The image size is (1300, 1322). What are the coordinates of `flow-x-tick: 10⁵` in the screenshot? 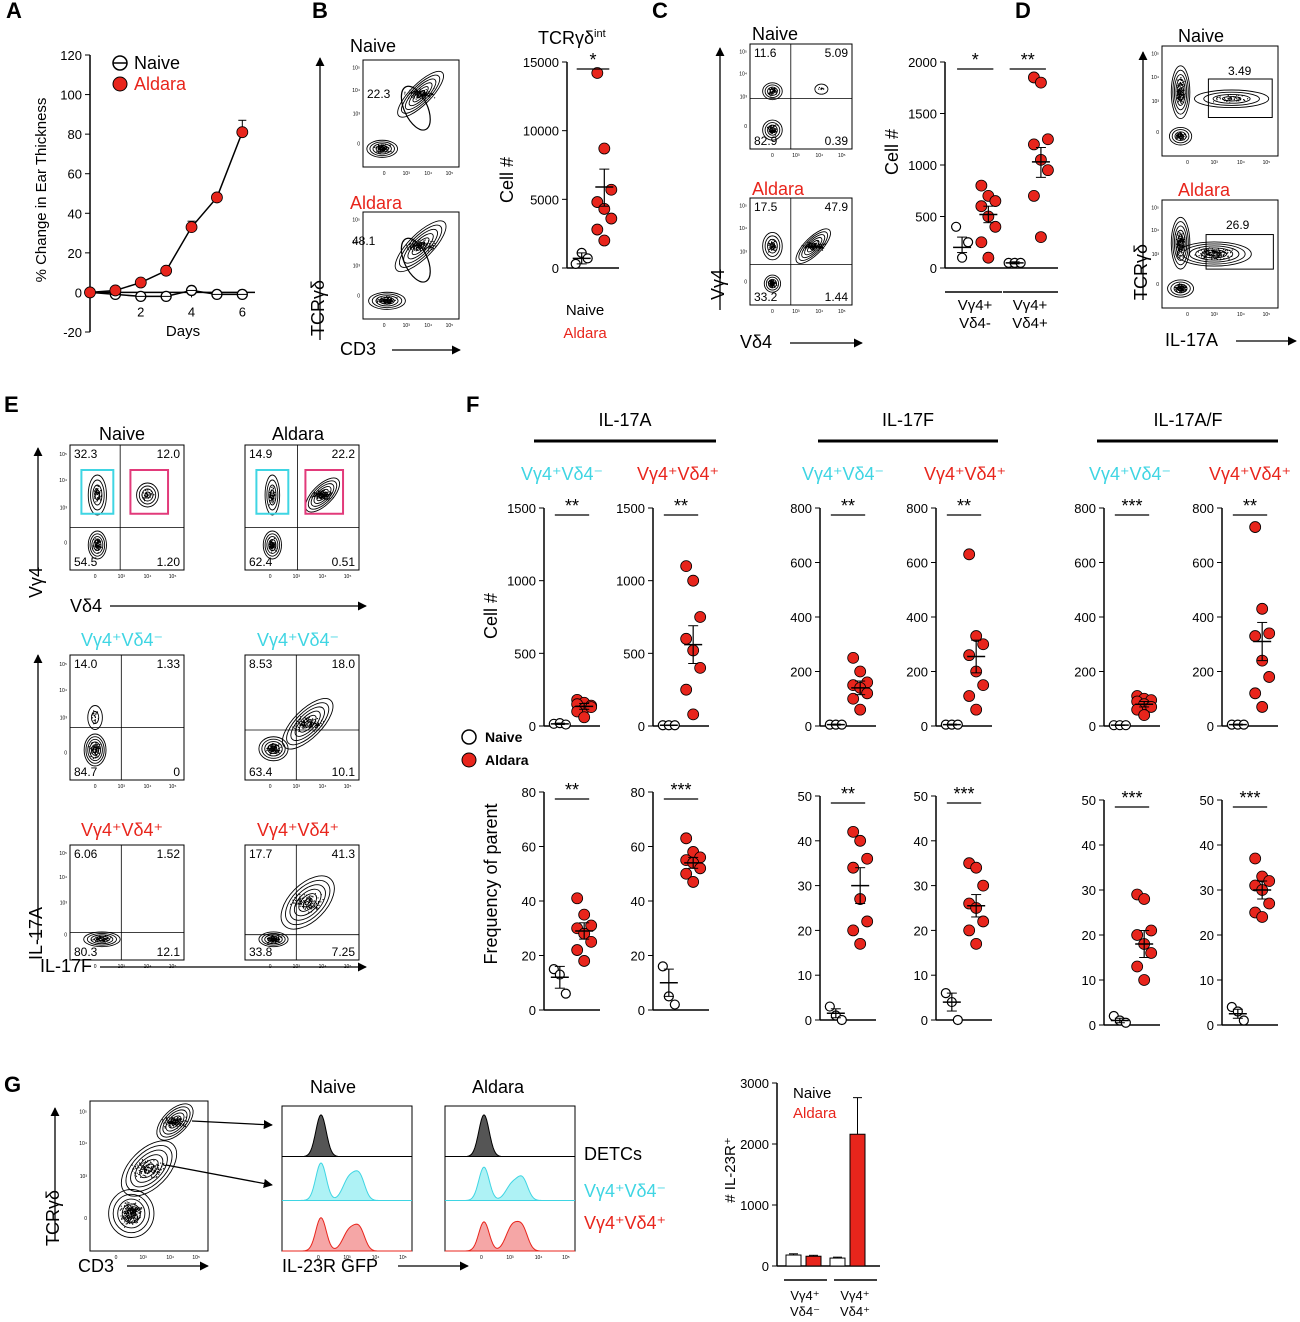 It's located at (842, 156).